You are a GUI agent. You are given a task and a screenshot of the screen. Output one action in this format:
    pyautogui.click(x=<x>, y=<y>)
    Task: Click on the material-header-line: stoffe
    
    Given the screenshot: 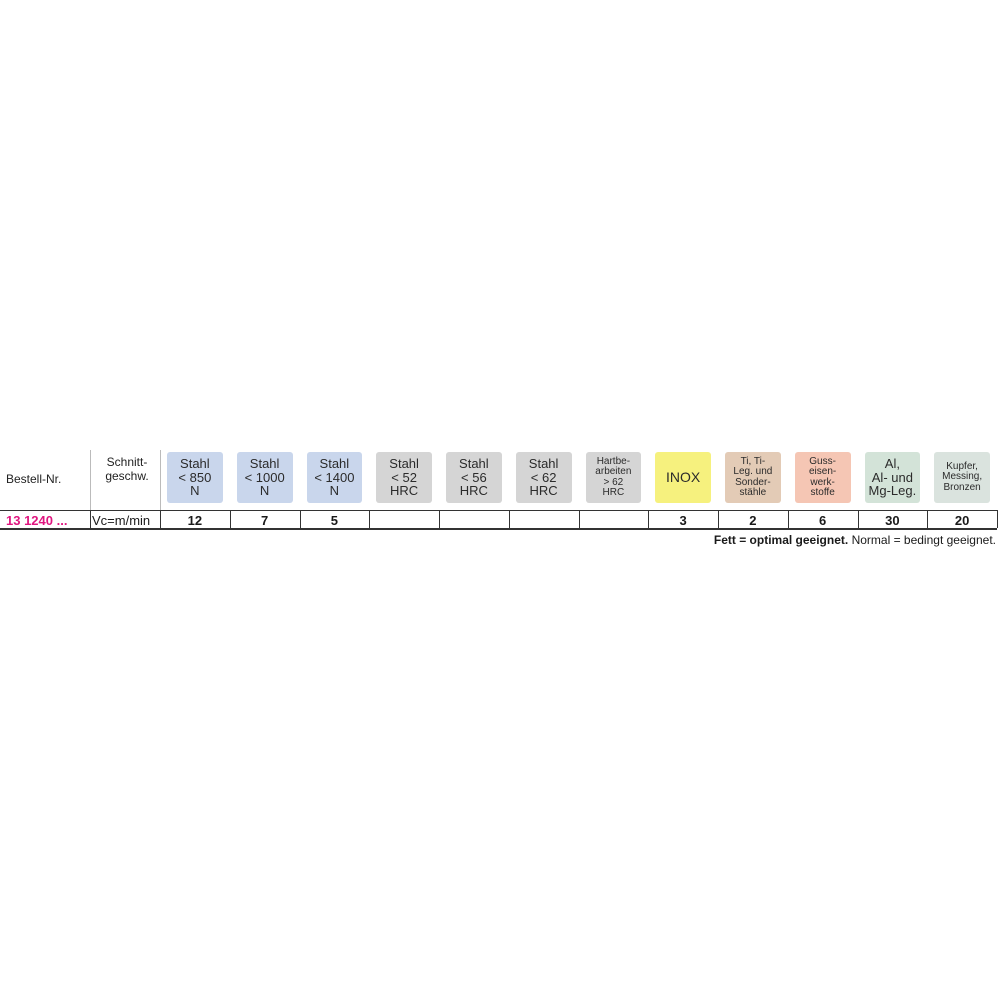 What is the action you would take?
    pyautogui.click(x=822, y=492)
    